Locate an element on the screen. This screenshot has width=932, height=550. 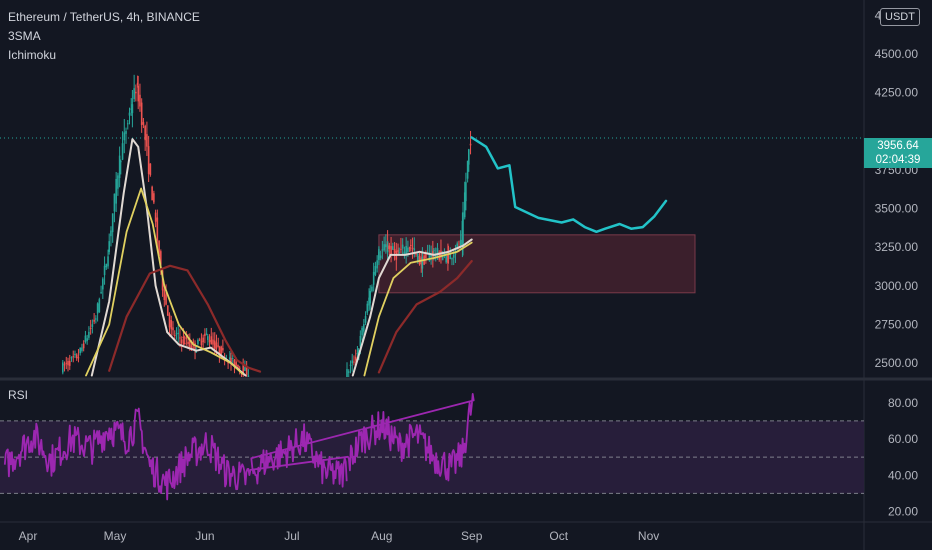
price-tick-label: 4250.00 is located at coordinates (897, 93).